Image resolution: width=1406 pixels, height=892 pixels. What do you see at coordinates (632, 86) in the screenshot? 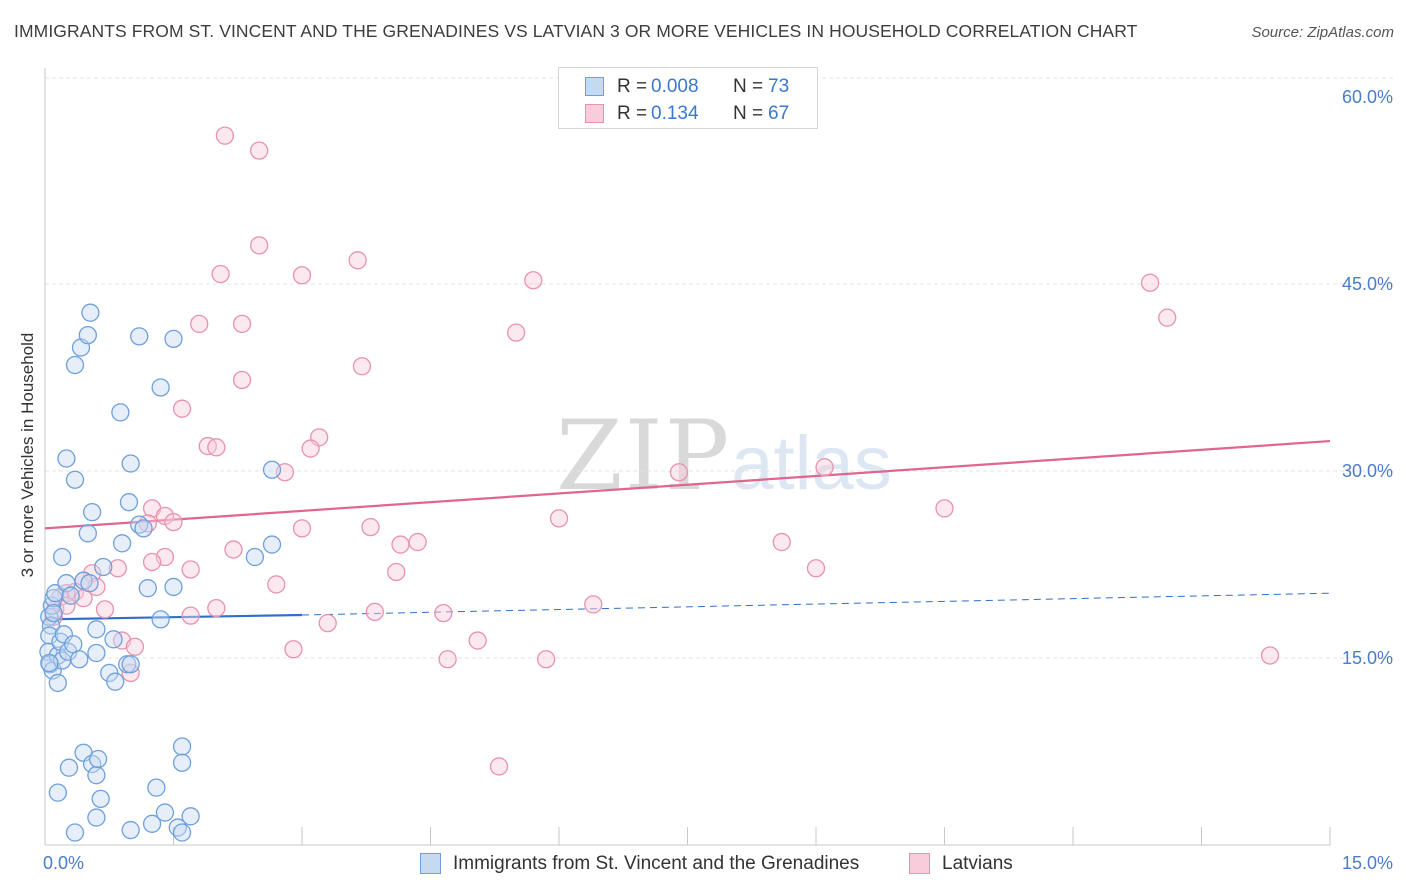
I see `legend-r-label: R =` at bounding box center [632, 86].